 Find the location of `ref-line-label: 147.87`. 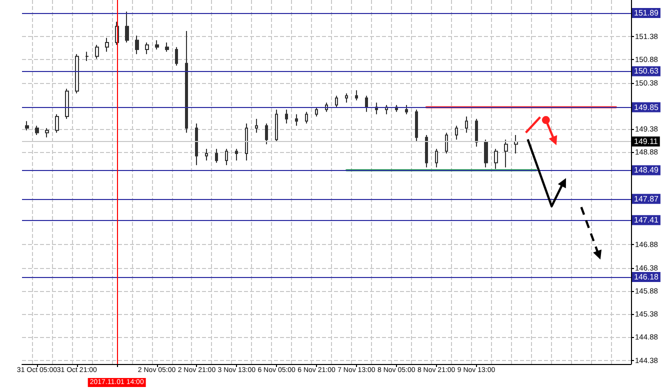

ref-line-label: 147.87 is located at coordinates (647, 199).